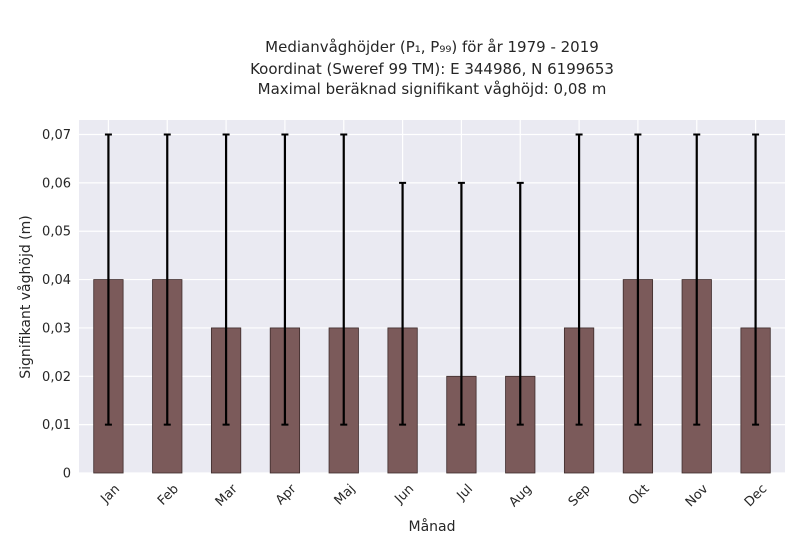 Image resolution: width=800 pixels, height=554 pixels. Describe the element at coordinates (56, 377) in the screenshot. I see `y-tick-label: 0,02` at that location.